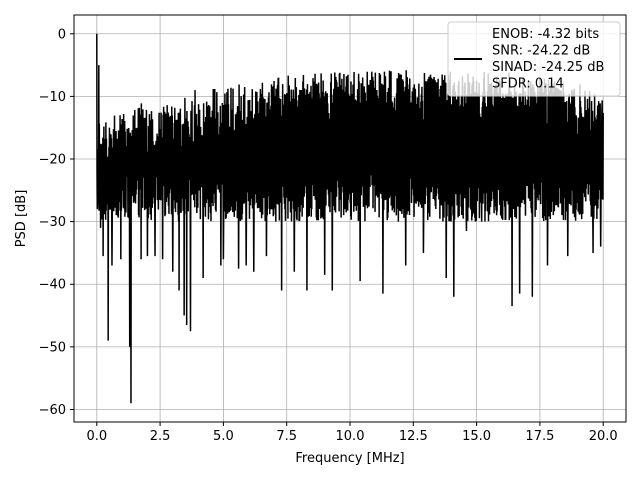  What do you see at coordinates (52, 285) in the screenshot?
I see `y-tick-label: −40` at bounding box center [52, 285].